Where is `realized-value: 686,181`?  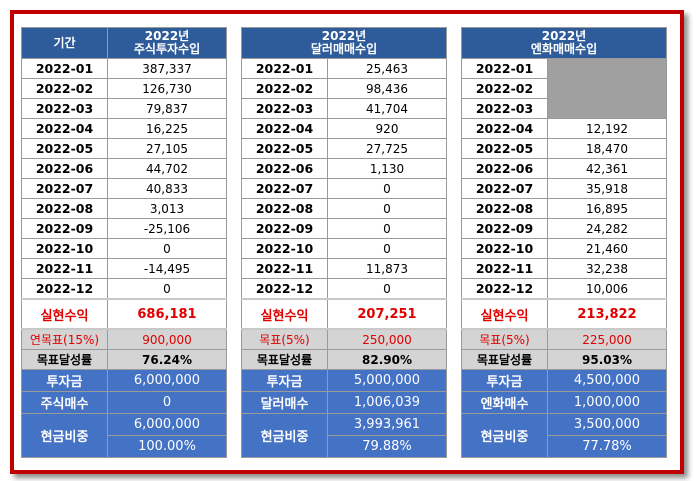
realized-value: 686,181 is located at coordinates (167, 314).